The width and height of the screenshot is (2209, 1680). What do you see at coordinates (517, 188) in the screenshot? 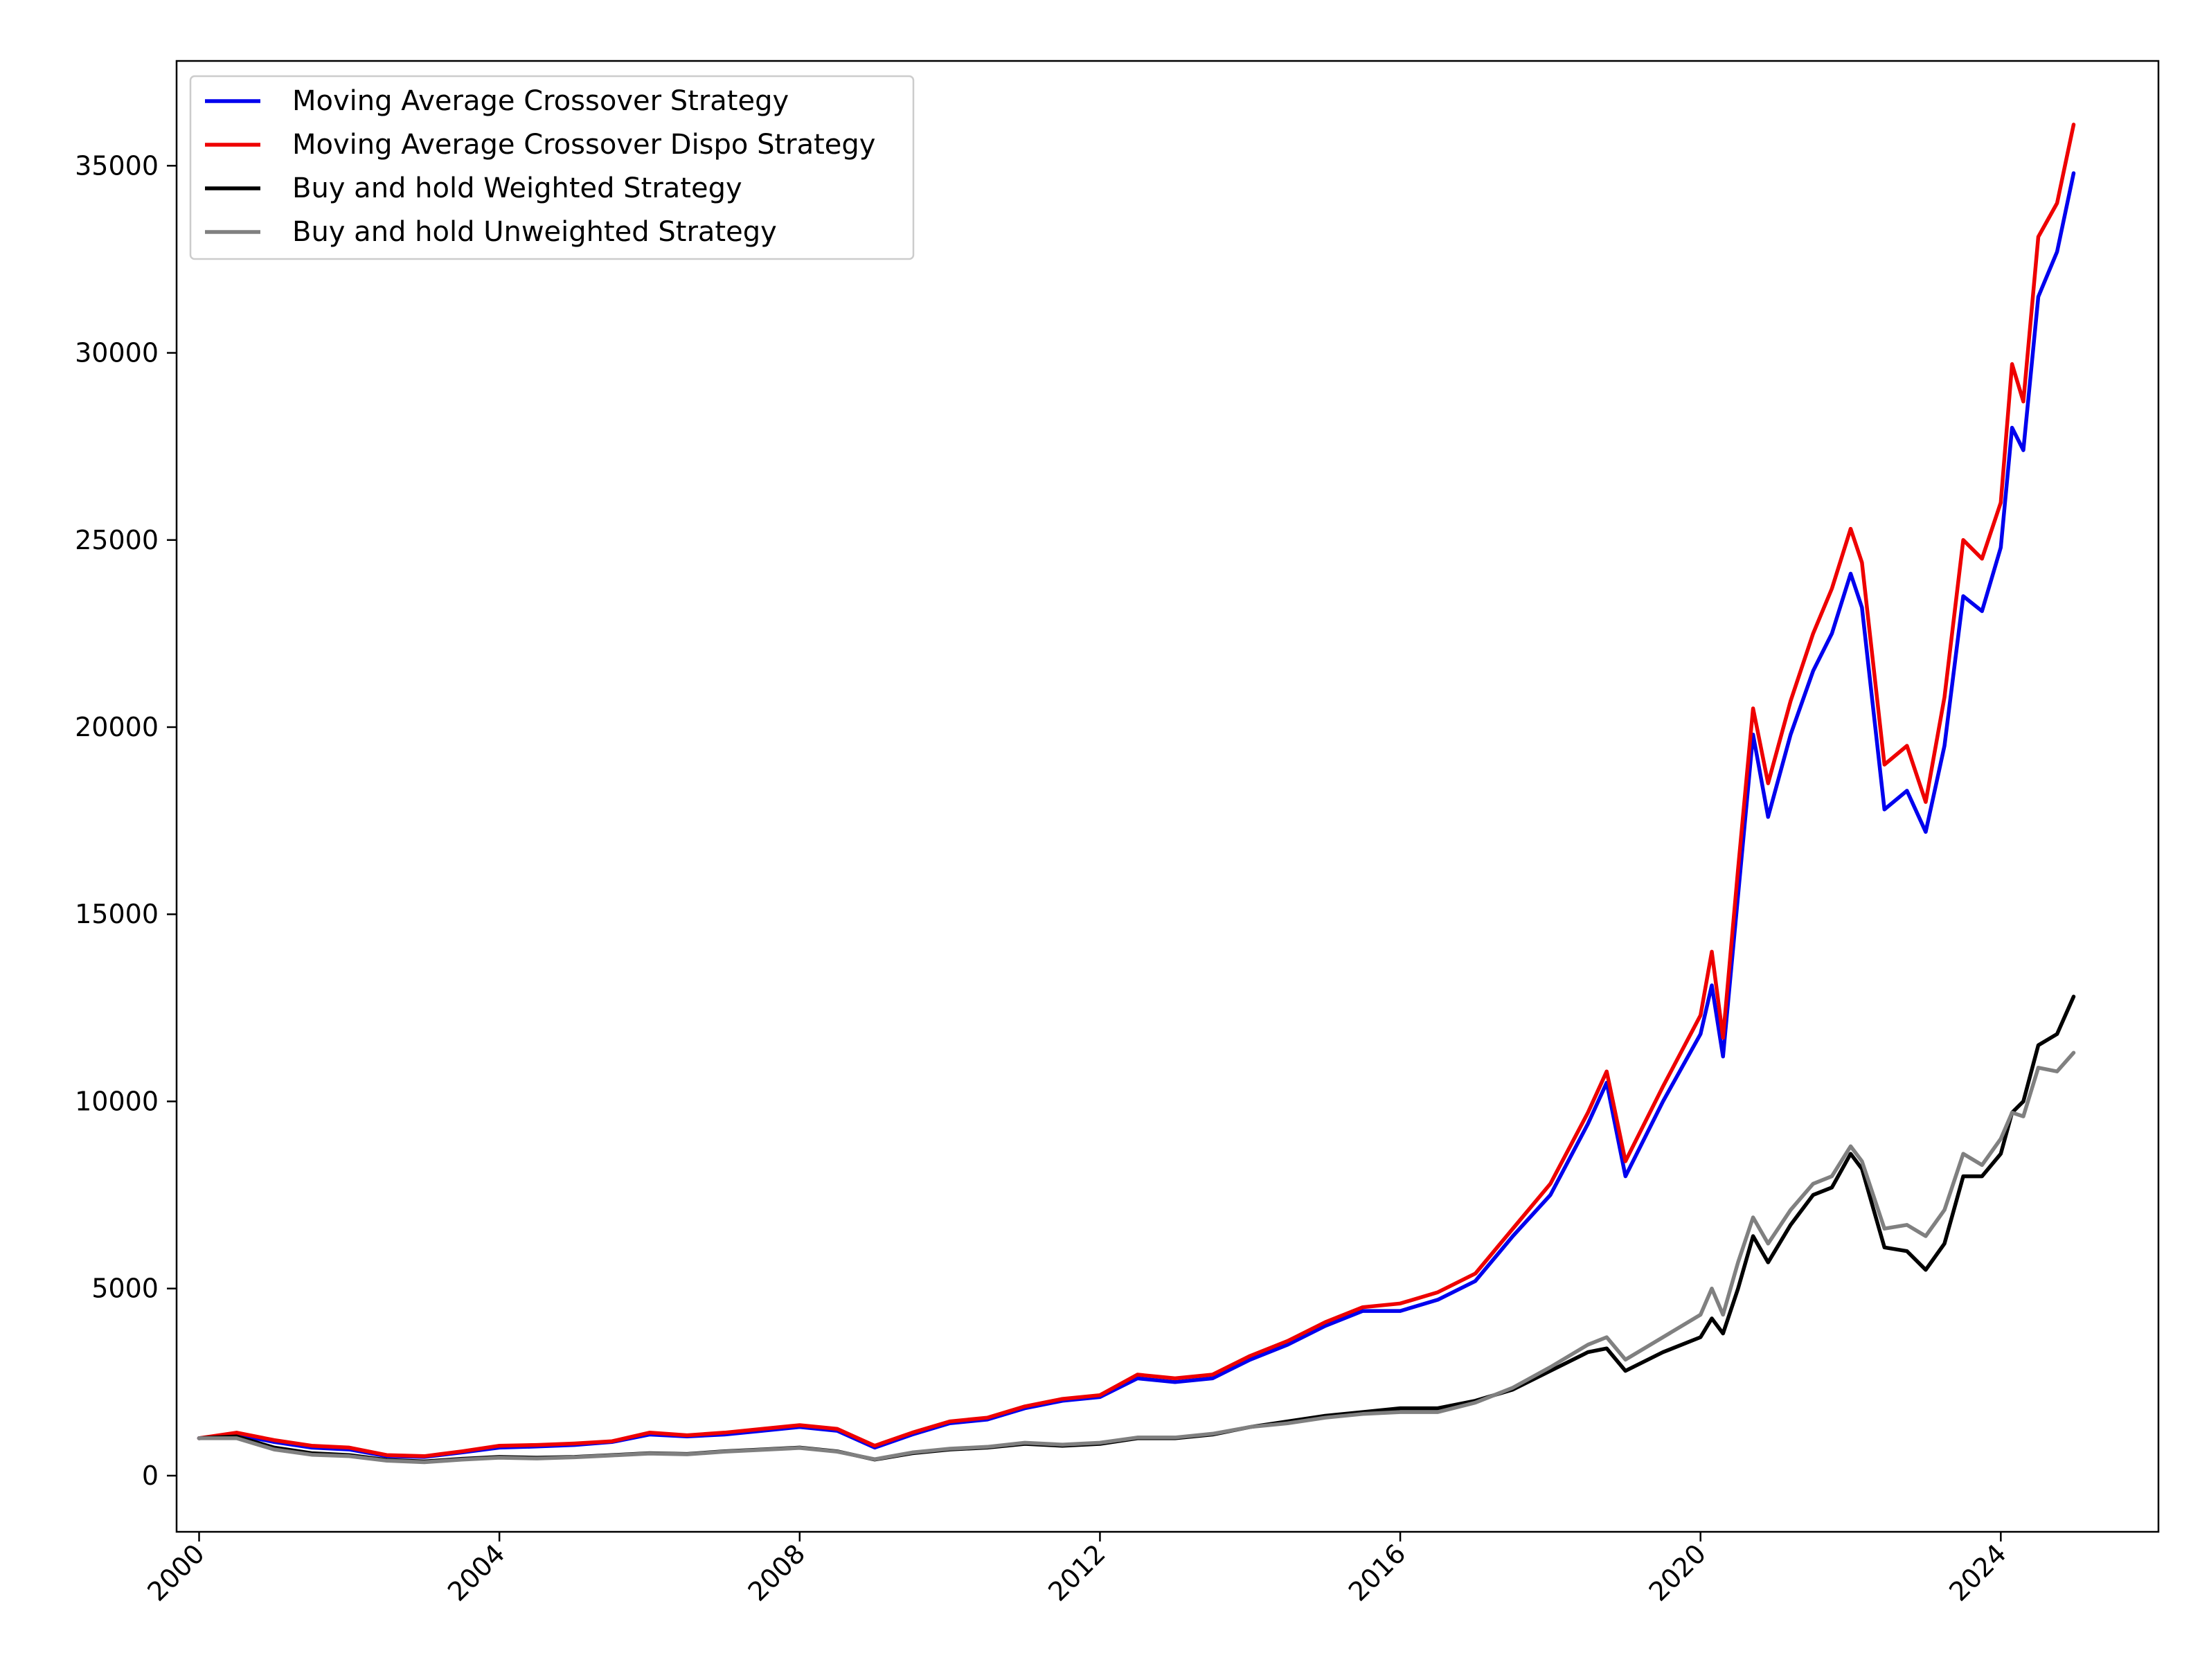
I see `legend-label: Buy and hold Weighted Strategy` at bounding box center [517, 188].